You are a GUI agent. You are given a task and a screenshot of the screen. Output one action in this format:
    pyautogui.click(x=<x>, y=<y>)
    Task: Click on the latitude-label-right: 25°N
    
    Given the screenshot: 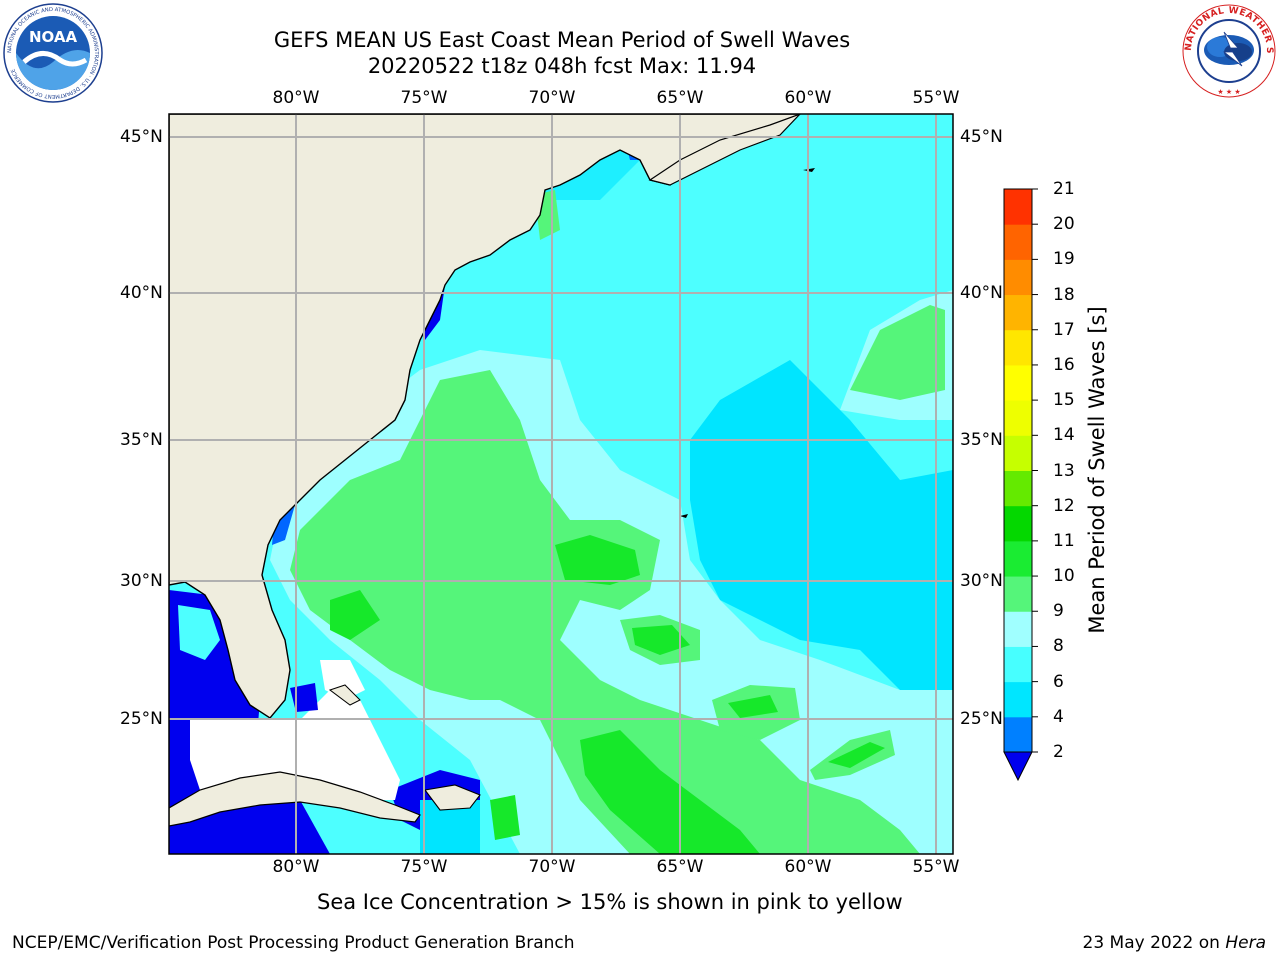 What is the action you would take?
    pyautogui.click(x=981, y=719)
    